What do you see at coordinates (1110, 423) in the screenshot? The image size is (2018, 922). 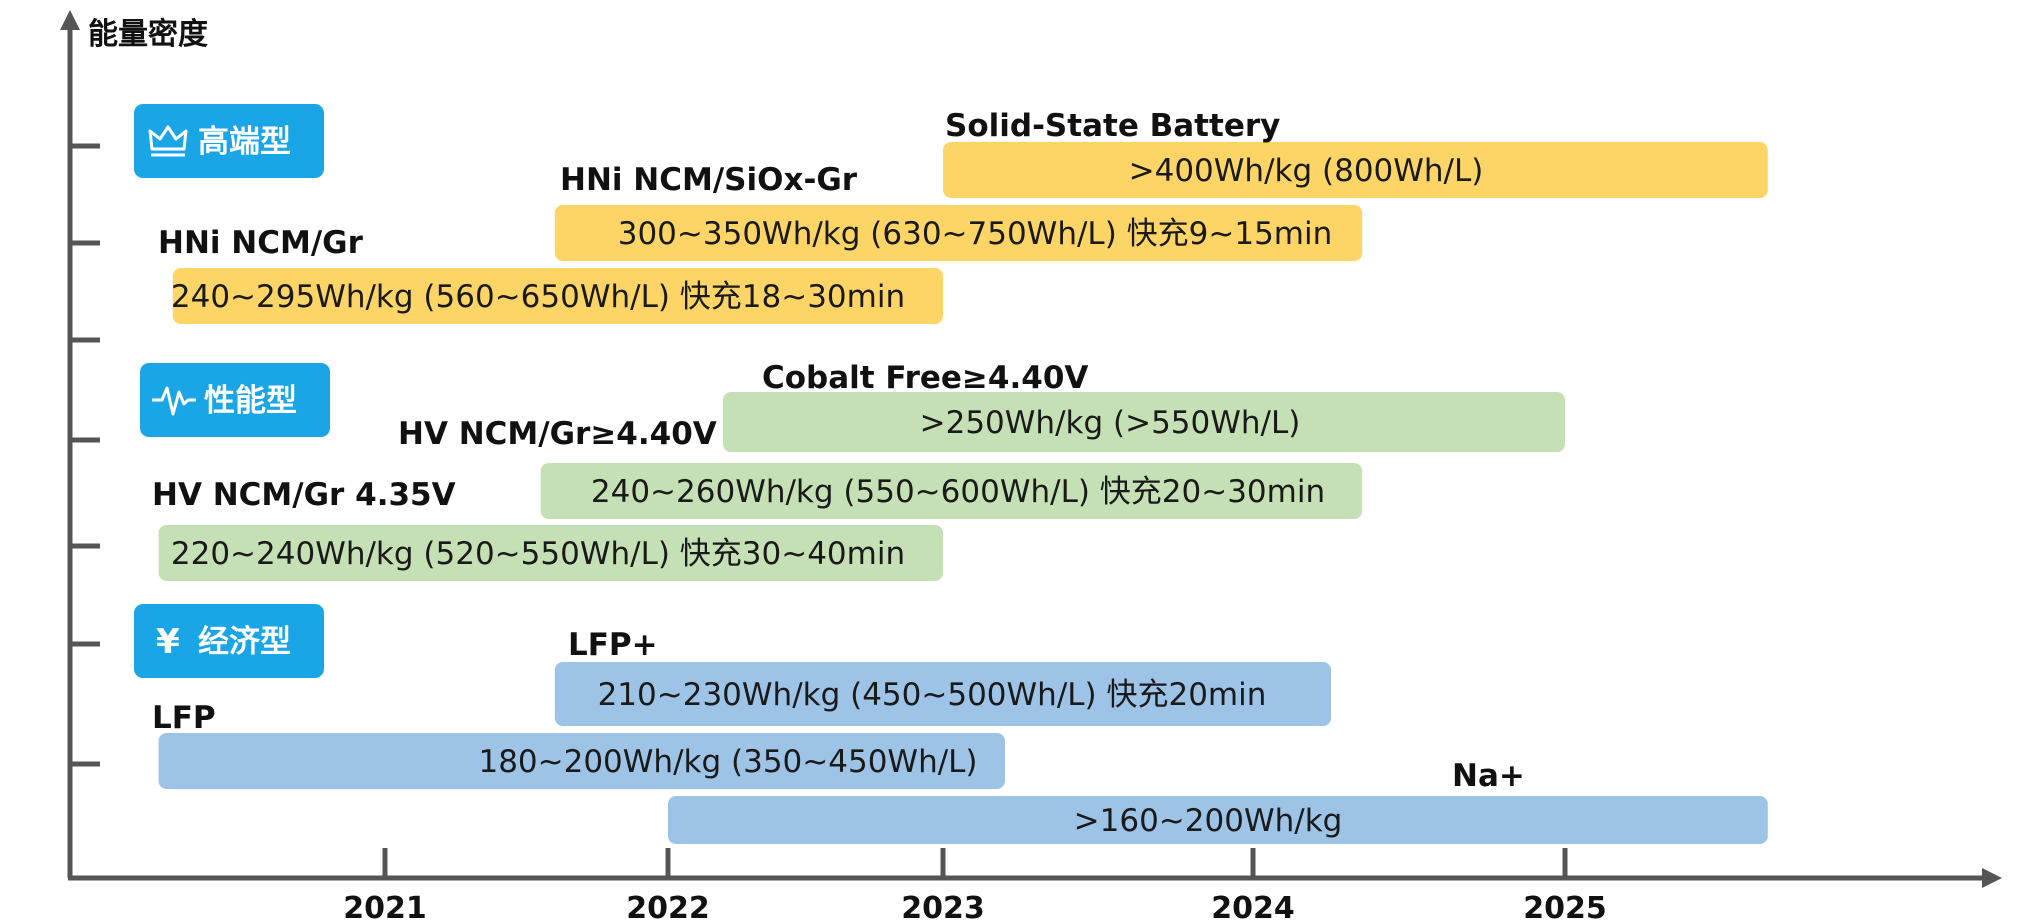 I see `range-bar-value-label: >250Wh/kg (>550Wh/L)` at bounding box center [1110, 423].